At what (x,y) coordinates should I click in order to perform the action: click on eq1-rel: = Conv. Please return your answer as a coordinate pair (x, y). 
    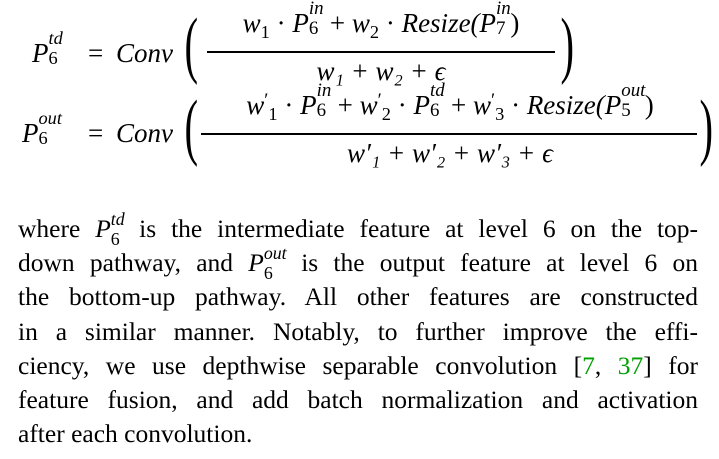
    Looking at the image, I should click on (130, 53).